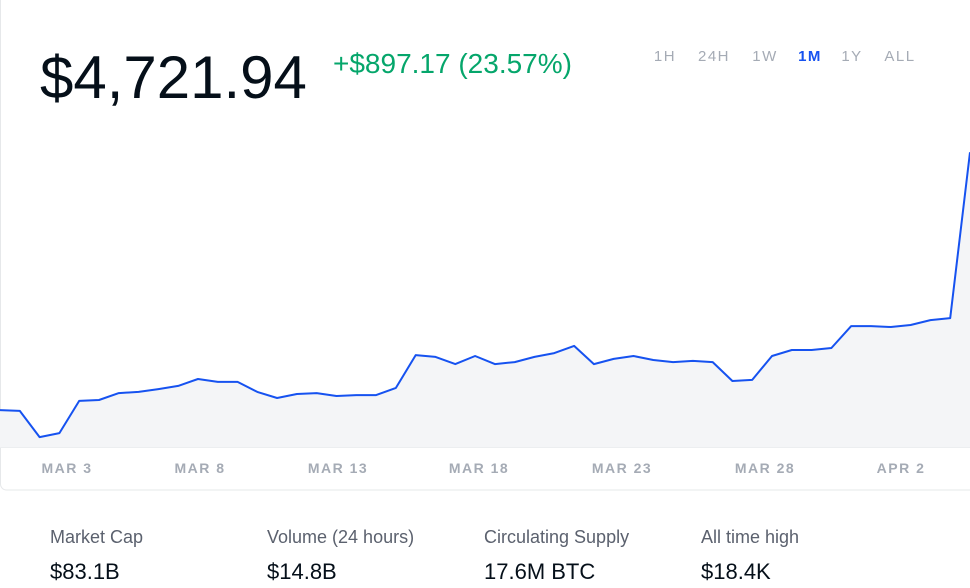  Describe the element at coordinates (338, 468) in the screenshot. I see `x-tick-label: MAR 13` at that location.